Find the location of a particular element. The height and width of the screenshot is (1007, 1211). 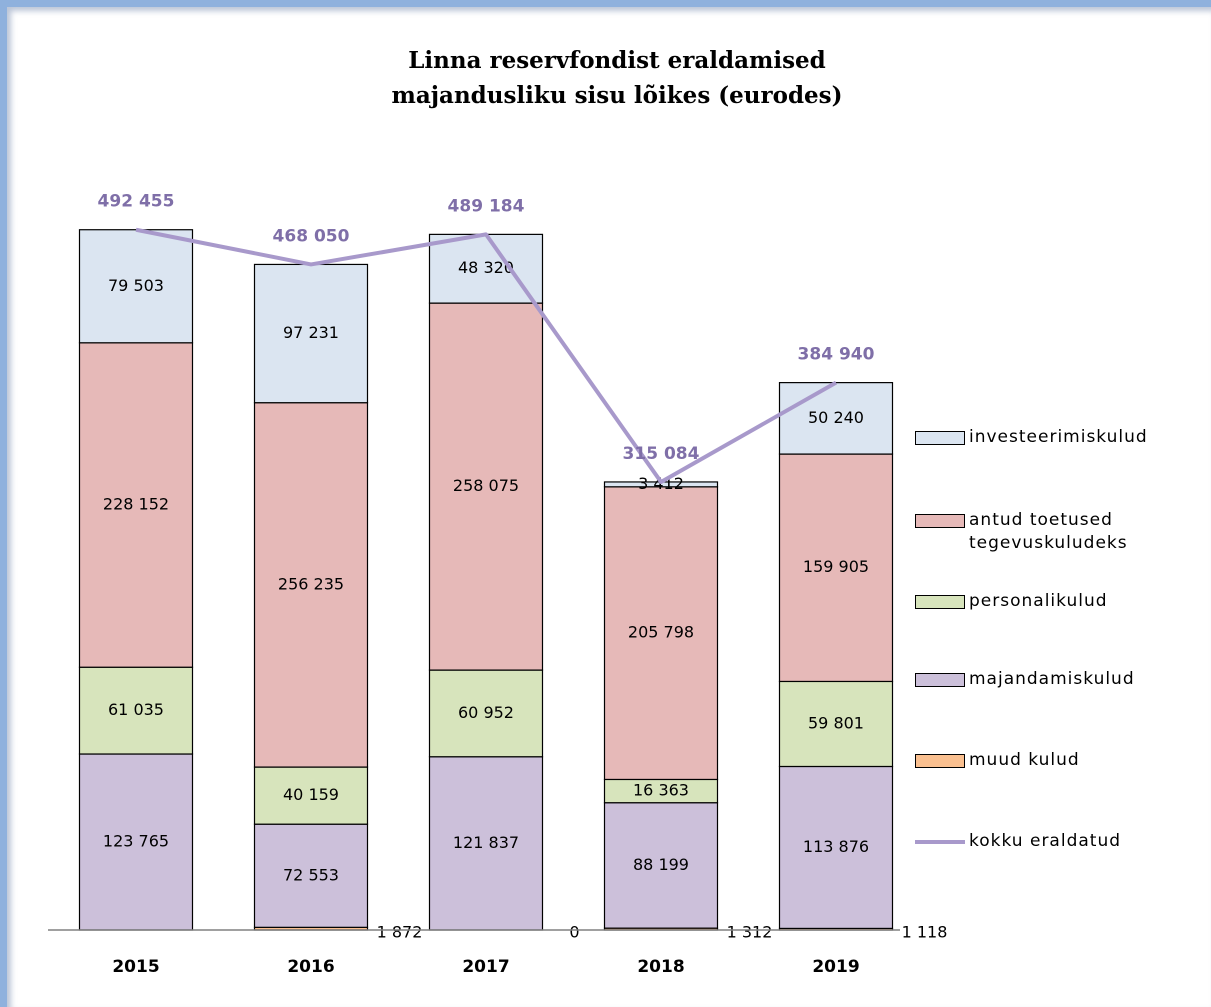

legend-item: majandamiskulud is located at coordinates (1052, 679).